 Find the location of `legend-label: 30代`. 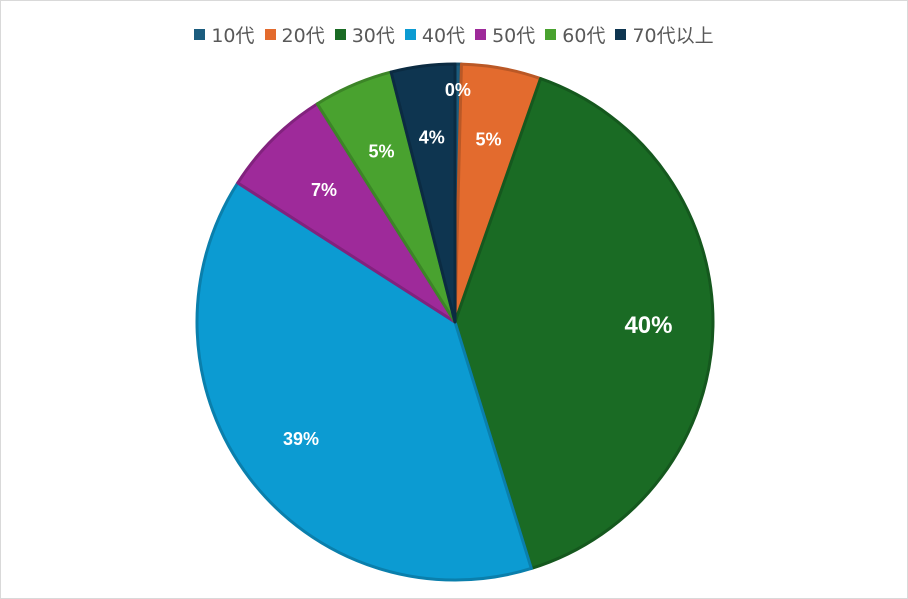

legend-label: 30代 is located at coordinates (373, 36).